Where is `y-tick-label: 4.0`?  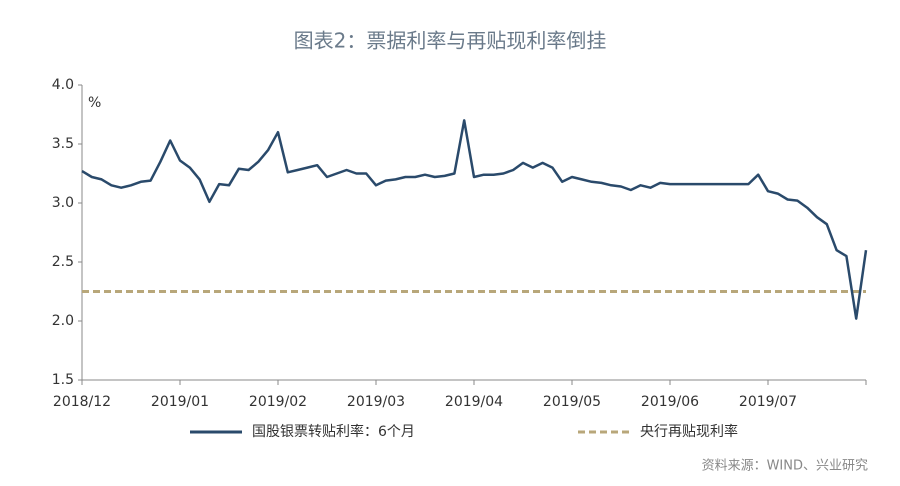
y-tick-label: 4.0 is located at coordinates (63, 85).